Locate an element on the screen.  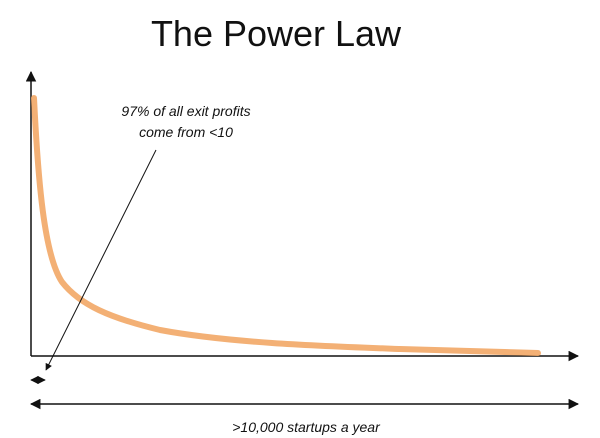
x-axis-label: >10,000 startups a year is located at coordinates (306, 427).